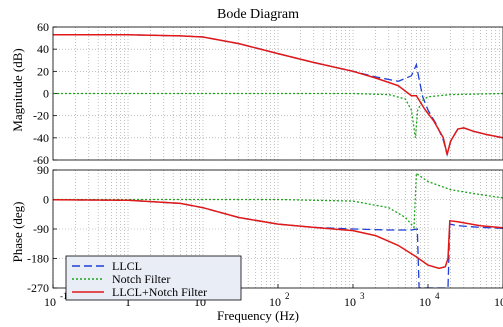 Image resolution: width=503 pixels, height=327 pixels. What do you see at coordinates (437, 296) in the screenshot?
I see `x-tick-exponent: 4` at bounding box center [437, 296].